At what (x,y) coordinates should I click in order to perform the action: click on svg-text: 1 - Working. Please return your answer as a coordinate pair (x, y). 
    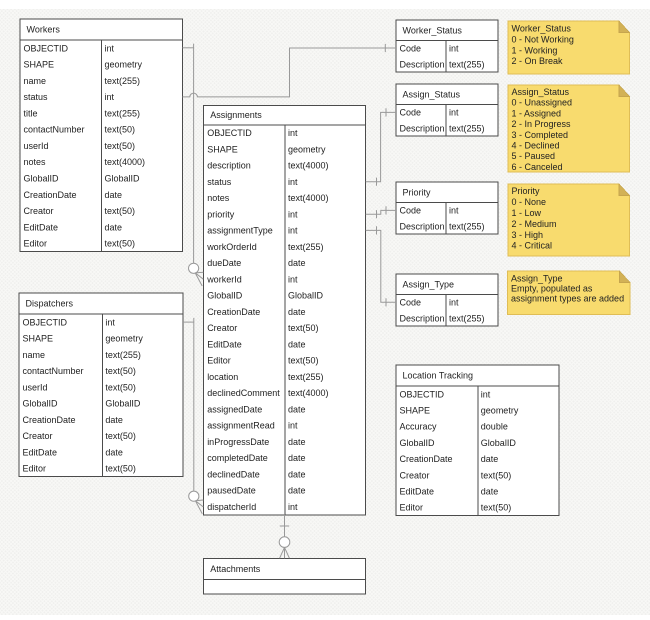
    Looking at the image, I should click on (535, 50).